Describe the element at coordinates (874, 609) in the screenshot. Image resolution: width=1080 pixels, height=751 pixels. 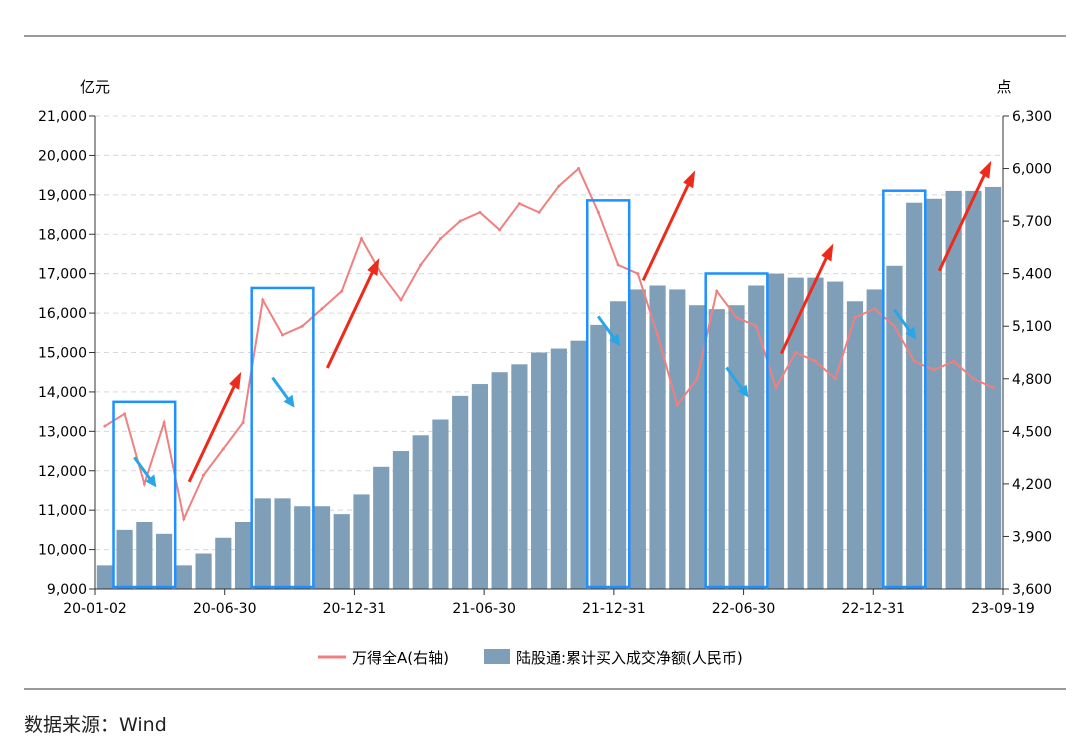
I see `x-tick-label: 22-12-31` at that location.